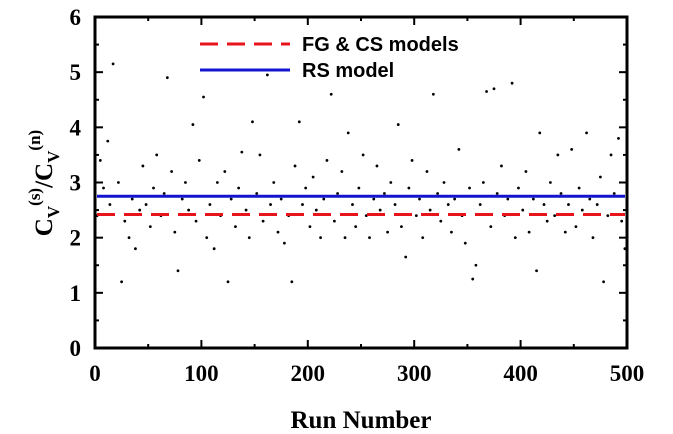  Describe the element at coordinates (44, 184) in the screenshot. I see `y-title-sep: /` at that location.